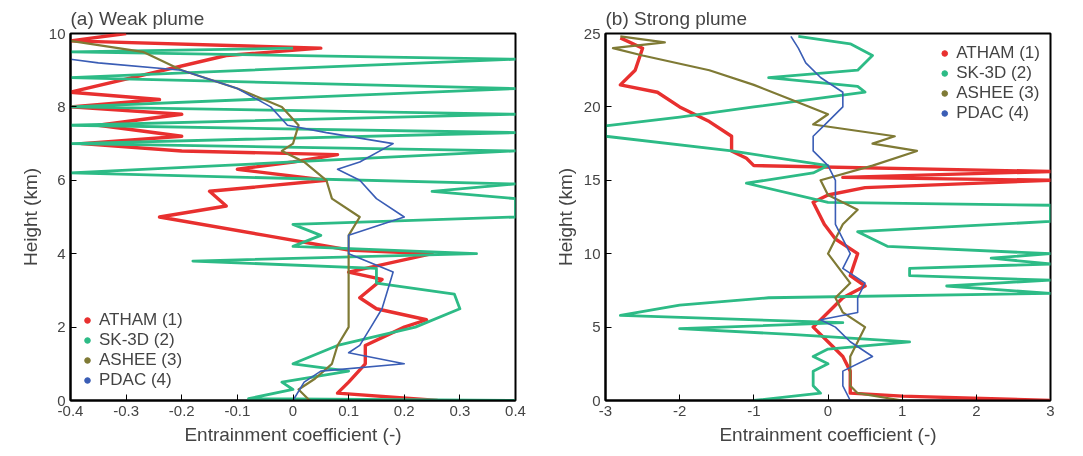 The height and width of the screenshot is (456, 1083). I want to click on y-tick-label: 6, so click(61, 180).